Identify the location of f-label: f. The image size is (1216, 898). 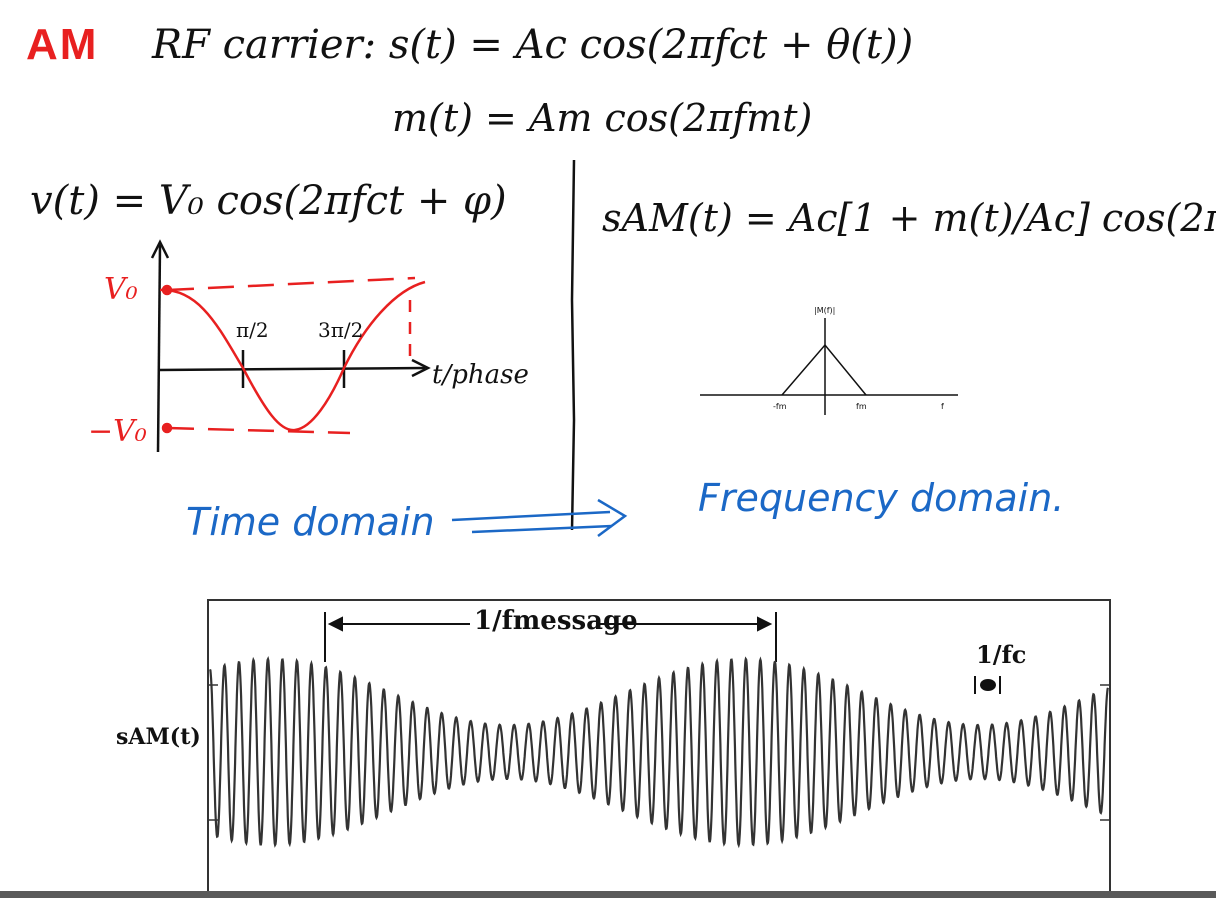
(942, 406).